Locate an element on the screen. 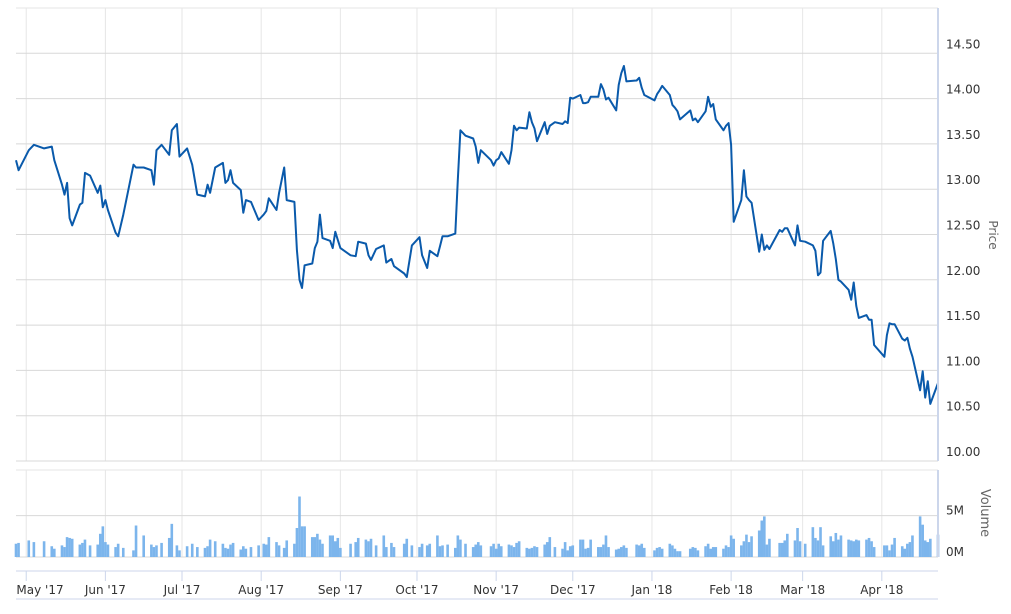 This screenshot has width=1011, height=614. price-tick-label: 10.00 is located at coordinates (963, 452).